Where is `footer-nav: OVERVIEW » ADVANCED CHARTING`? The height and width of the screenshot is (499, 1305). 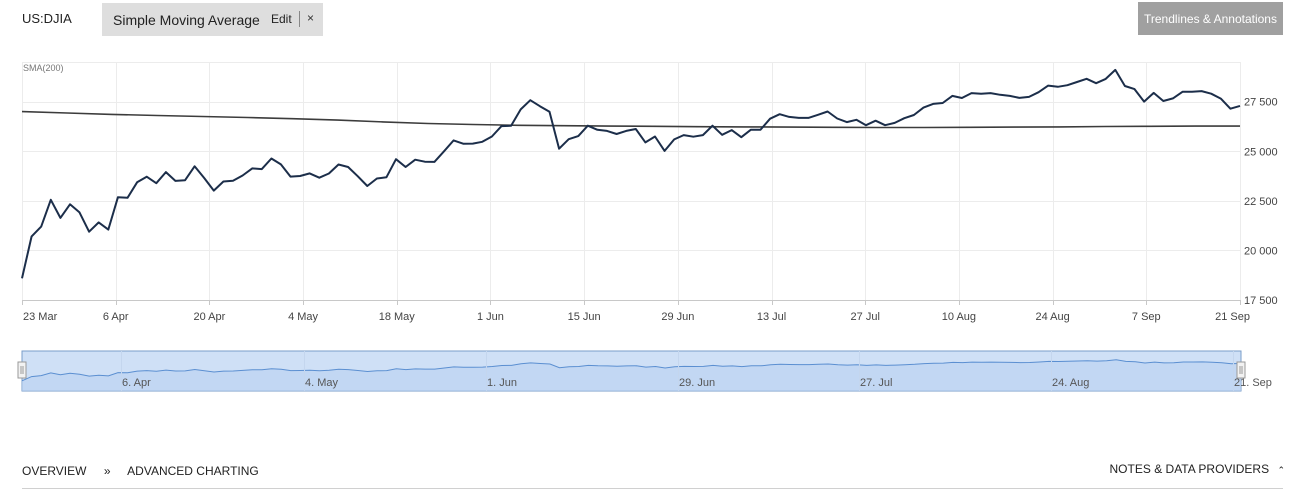
footer-nav: OVERVIEW » ADVANCED CHARTING is located at coordinates (147, 471).